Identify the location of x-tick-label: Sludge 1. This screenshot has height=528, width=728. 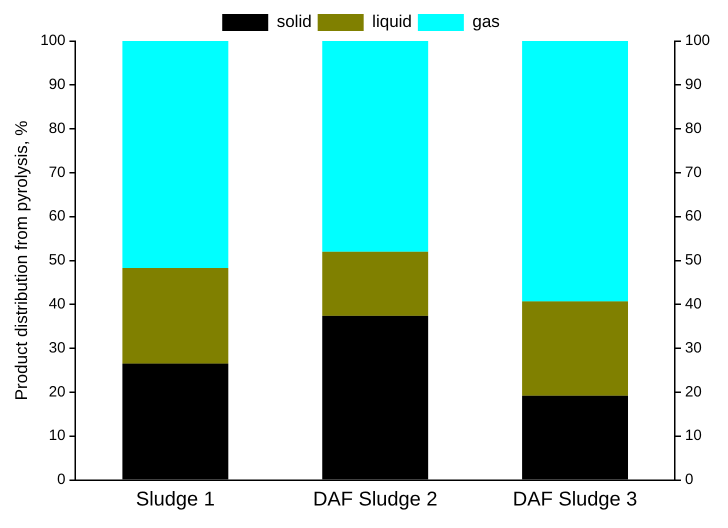
(175, 499).